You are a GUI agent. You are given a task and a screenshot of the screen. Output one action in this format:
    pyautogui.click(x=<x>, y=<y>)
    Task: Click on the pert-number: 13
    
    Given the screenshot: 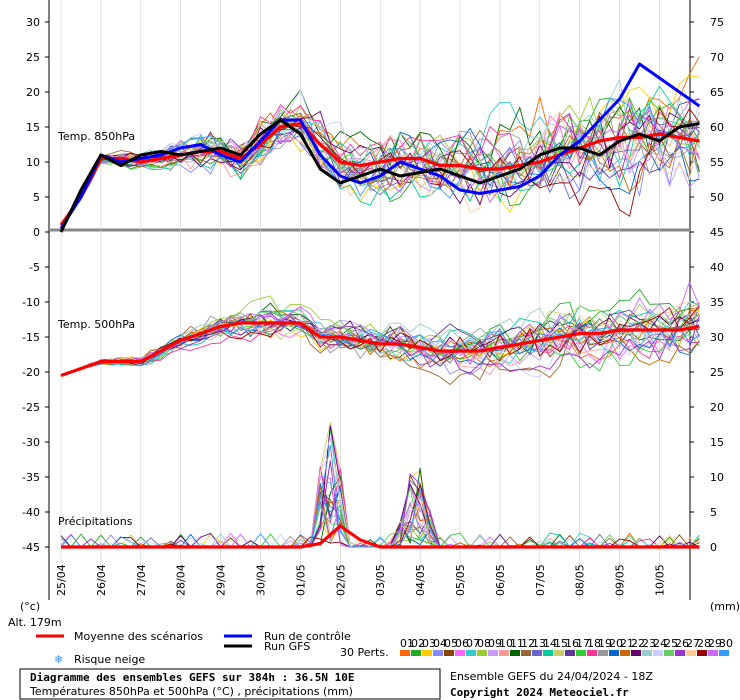 What is the action you would take?
    pyautogui.click(x=539, y=643)
    